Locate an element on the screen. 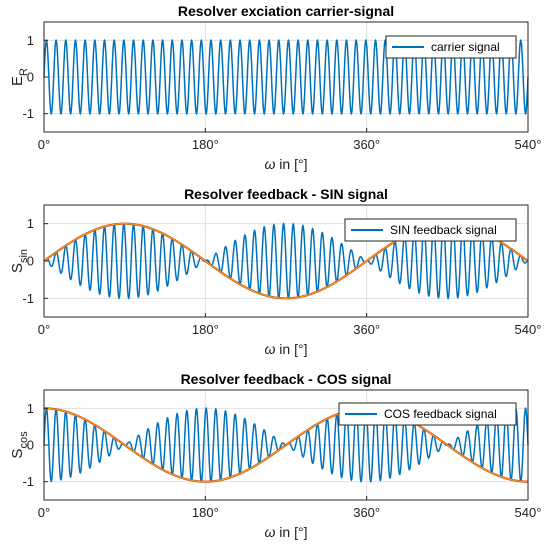 The width and height of the screenshot is (548, 550). legend: carrier signal is located at coordinates (451, 47).